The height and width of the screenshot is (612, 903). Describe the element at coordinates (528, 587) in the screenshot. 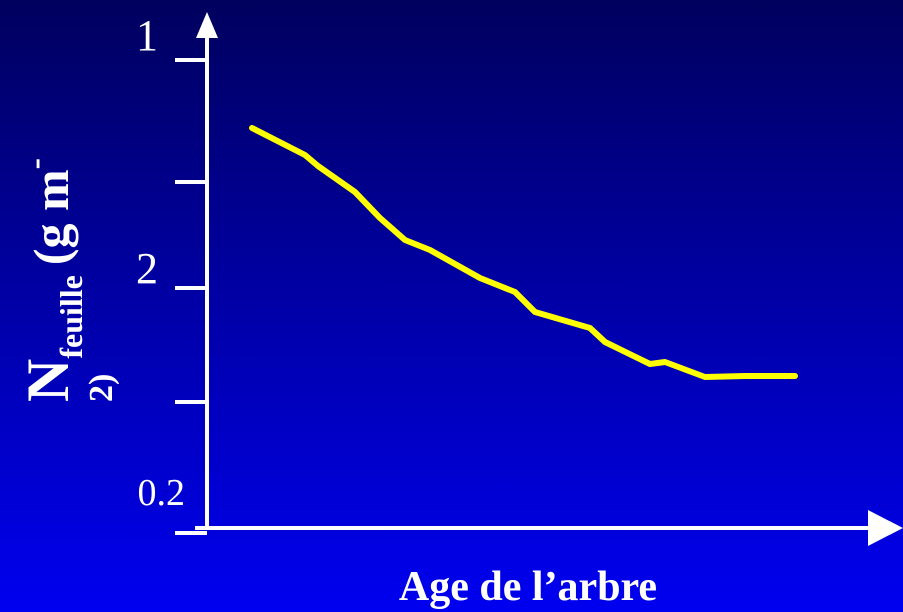

I see `x-axis-label: Age de l’arbre` at that location.